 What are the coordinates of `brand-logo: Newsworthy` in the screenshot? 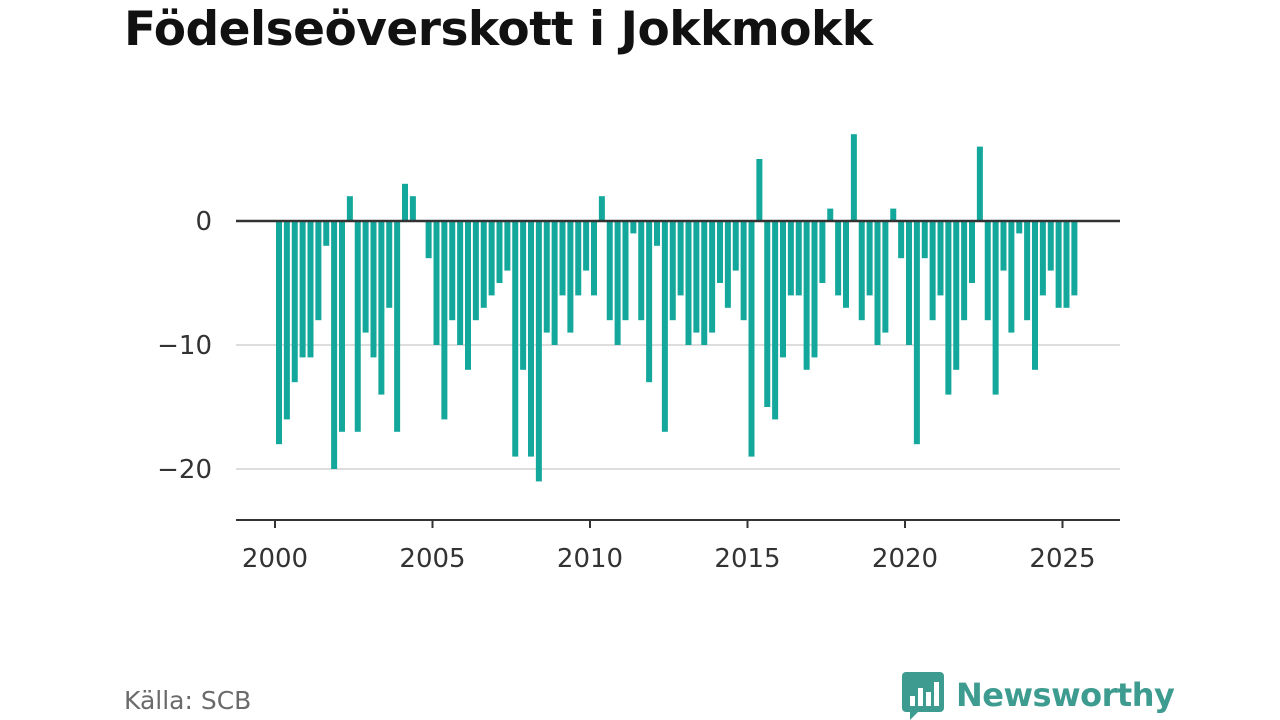 It's located at (1038, 695).